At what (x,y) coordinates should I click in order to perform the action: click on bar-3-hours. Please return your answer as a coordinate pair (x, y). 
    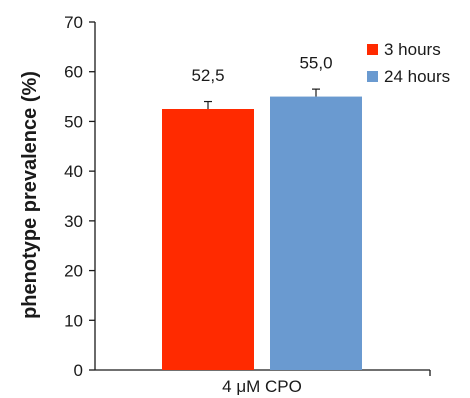
    Looking at the image, I should click on (208, 239).